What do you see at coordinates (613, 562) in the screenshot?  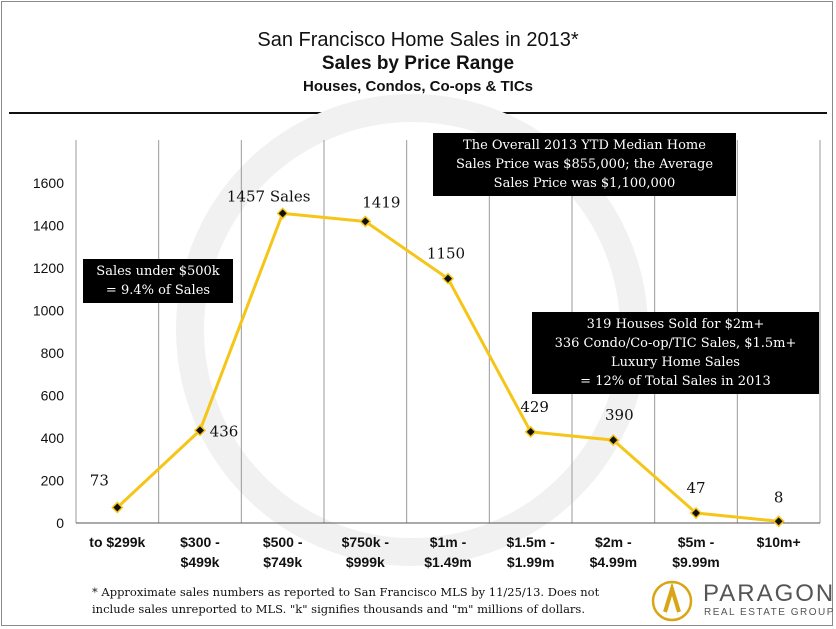 I see `x-tick-label: $4.99m` at bounding box center [613, 562].